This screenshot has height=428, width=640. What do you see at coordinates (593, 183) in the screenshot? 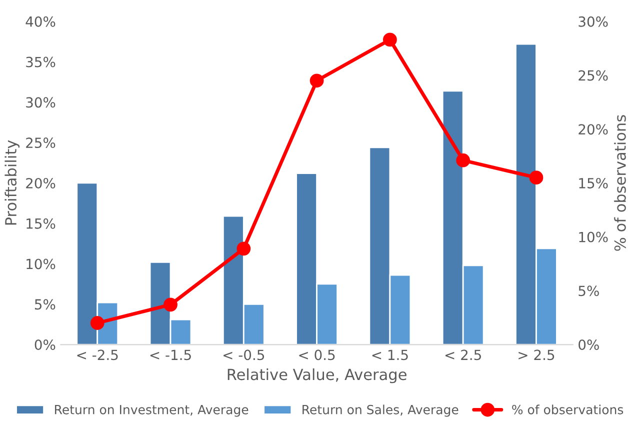
I see `y2-tick-label: 15%` at bounding box center [593, 183].